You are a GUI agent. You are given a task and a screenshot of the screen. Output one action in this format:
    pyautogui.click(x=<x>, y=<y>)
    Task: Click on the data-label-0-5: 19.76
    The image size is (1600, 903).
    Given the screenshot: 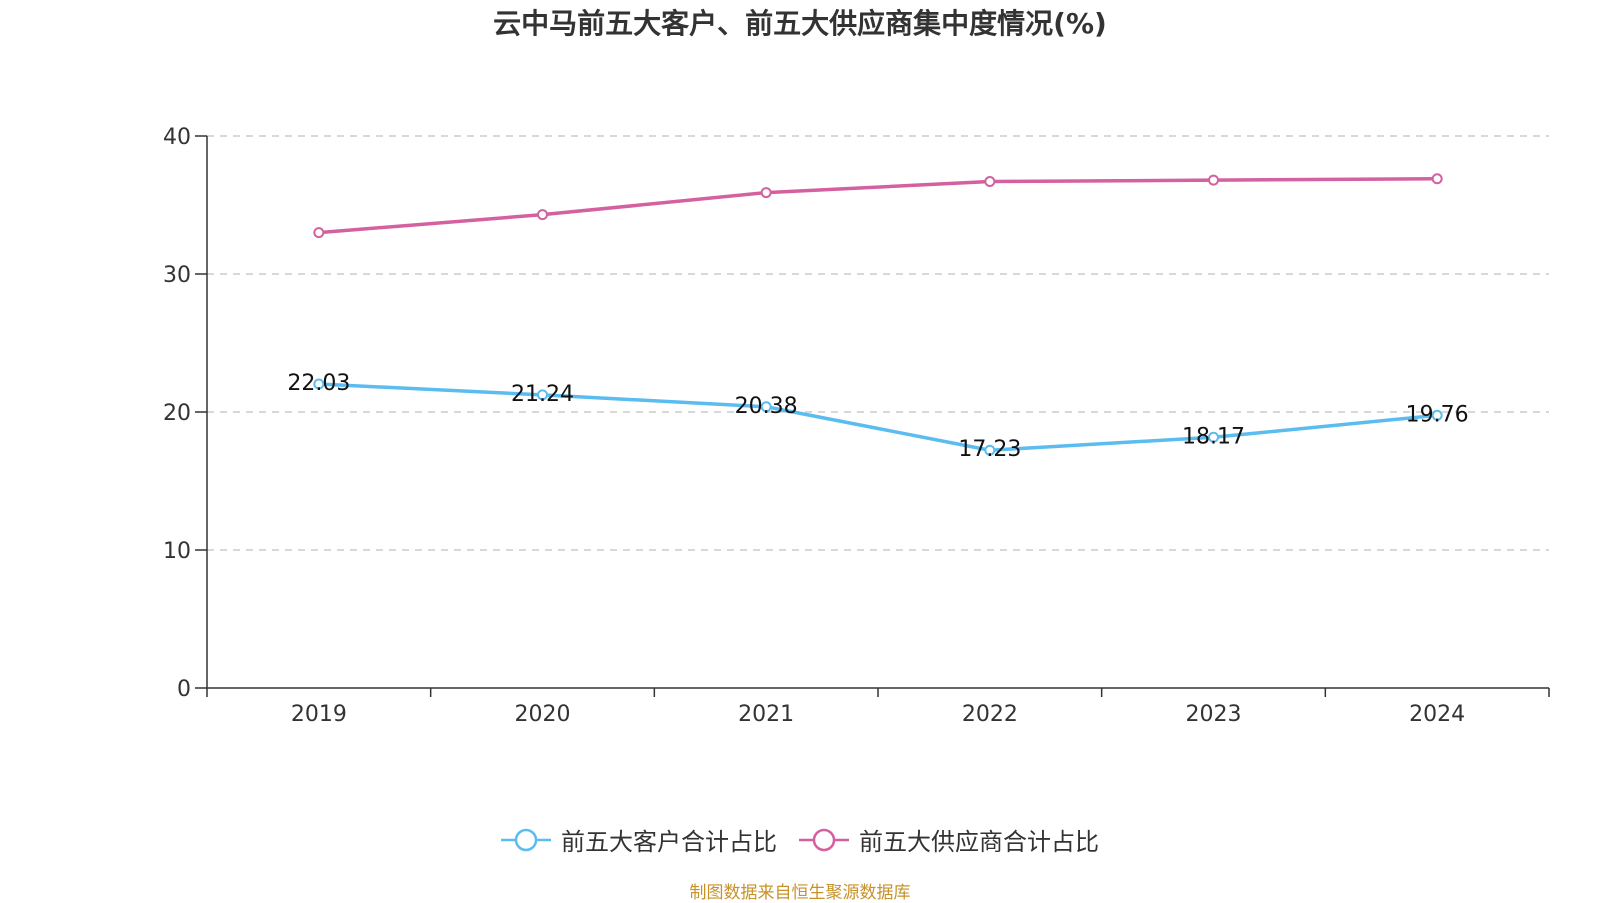 What is the action you would take?
    pyautogui.click(x=1437, y=414)
    